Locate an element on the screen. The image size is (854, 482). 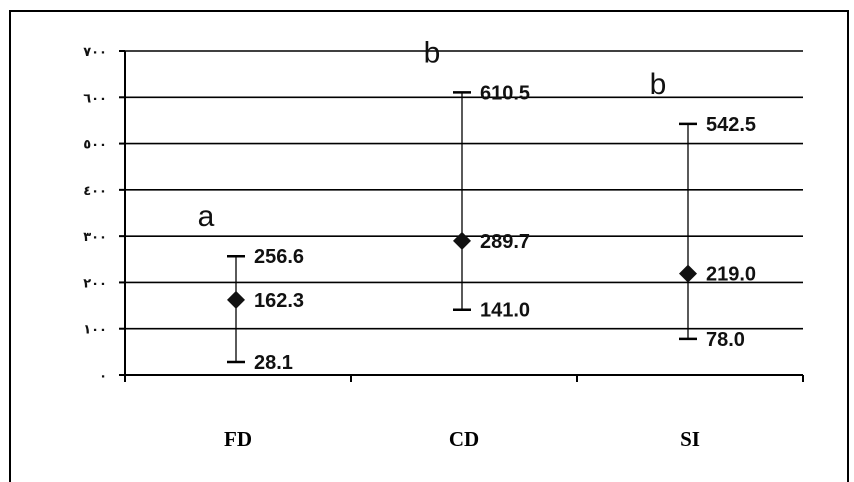
mean-label: 162.3 is located at coordinates (279, 301).